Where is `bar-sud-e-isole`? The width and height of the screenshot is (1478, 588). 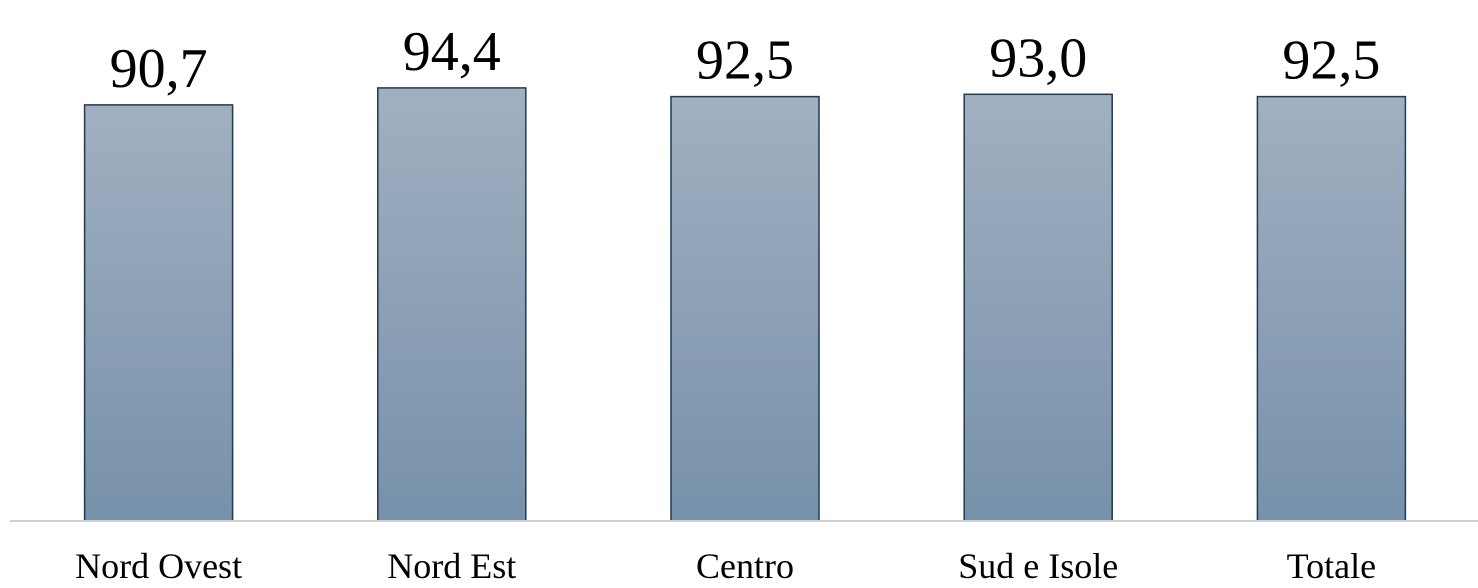 bar-sud-e-isole is located at coordinates (1038, 307).